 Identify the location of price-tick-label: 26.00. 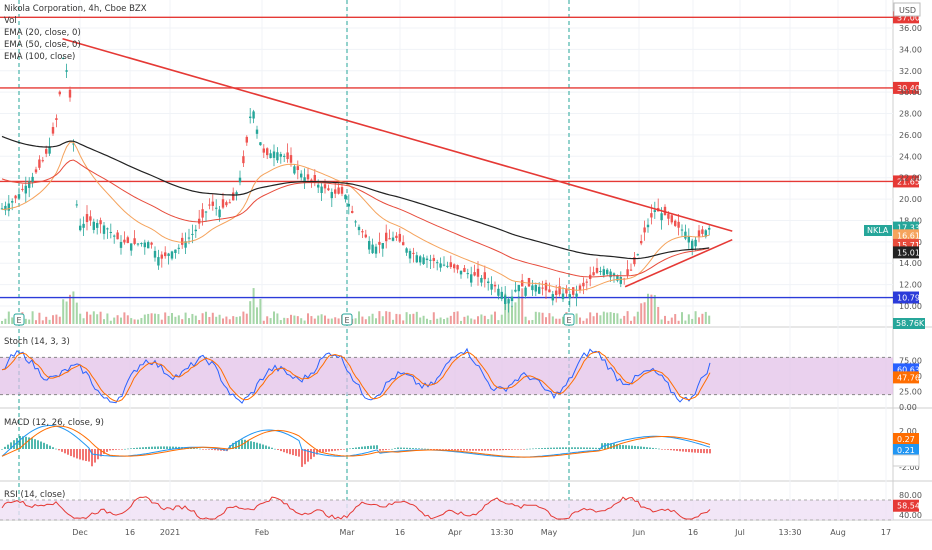
(910, 135).